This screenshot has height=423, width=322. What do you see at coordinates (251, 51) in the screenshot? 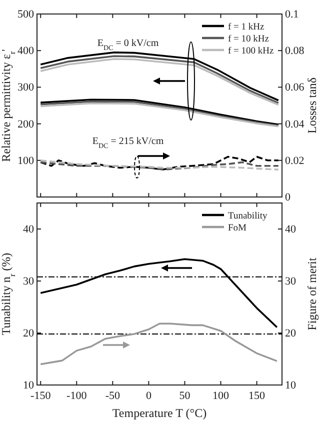
I see `legend-label: f = 100 kHz` at bounding box center [251, 51].